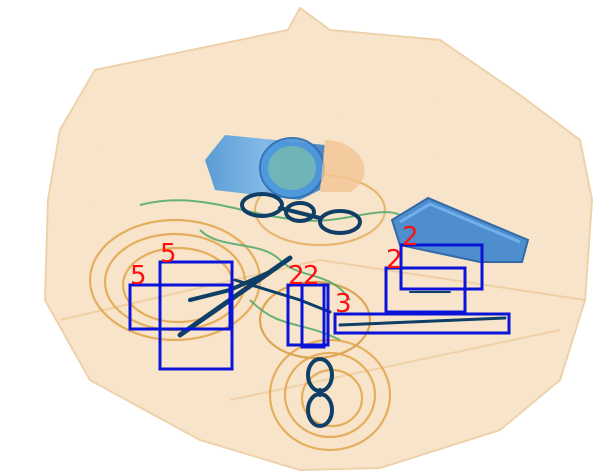  Describe the element at coordinates (285, 167) in the screenshot. I see `cylinder-object` at that location.